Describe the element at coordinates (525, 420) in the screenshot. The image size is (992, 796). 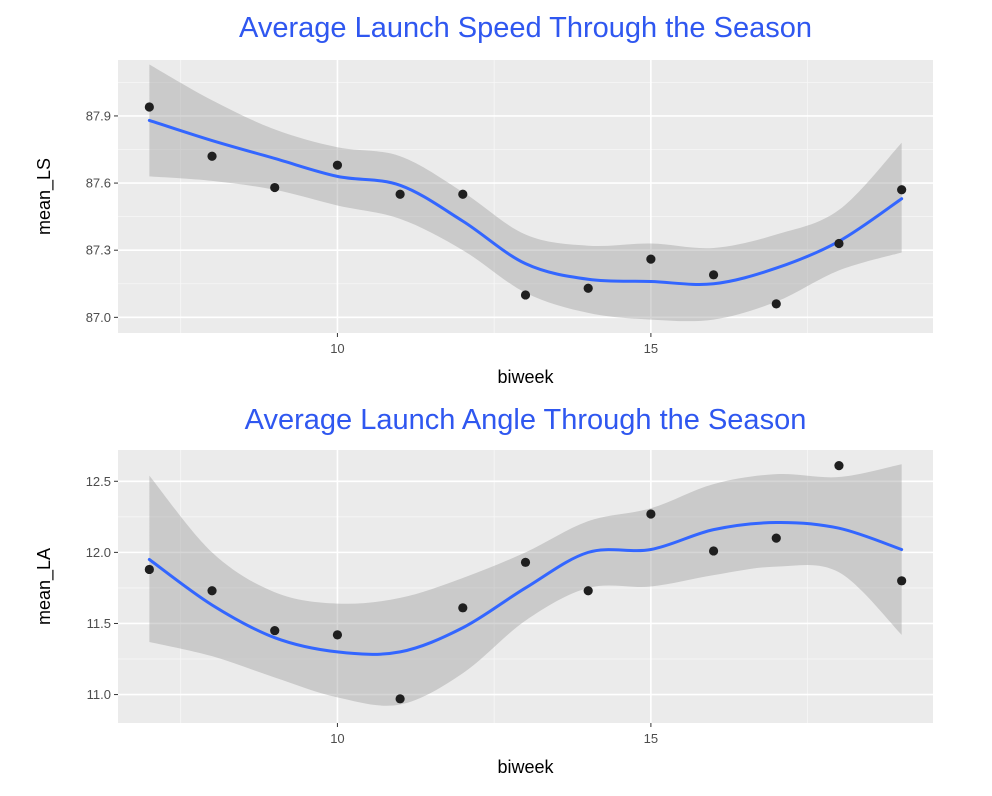
I see `chart-title: Average Launch Angle Through the Season` at that location.